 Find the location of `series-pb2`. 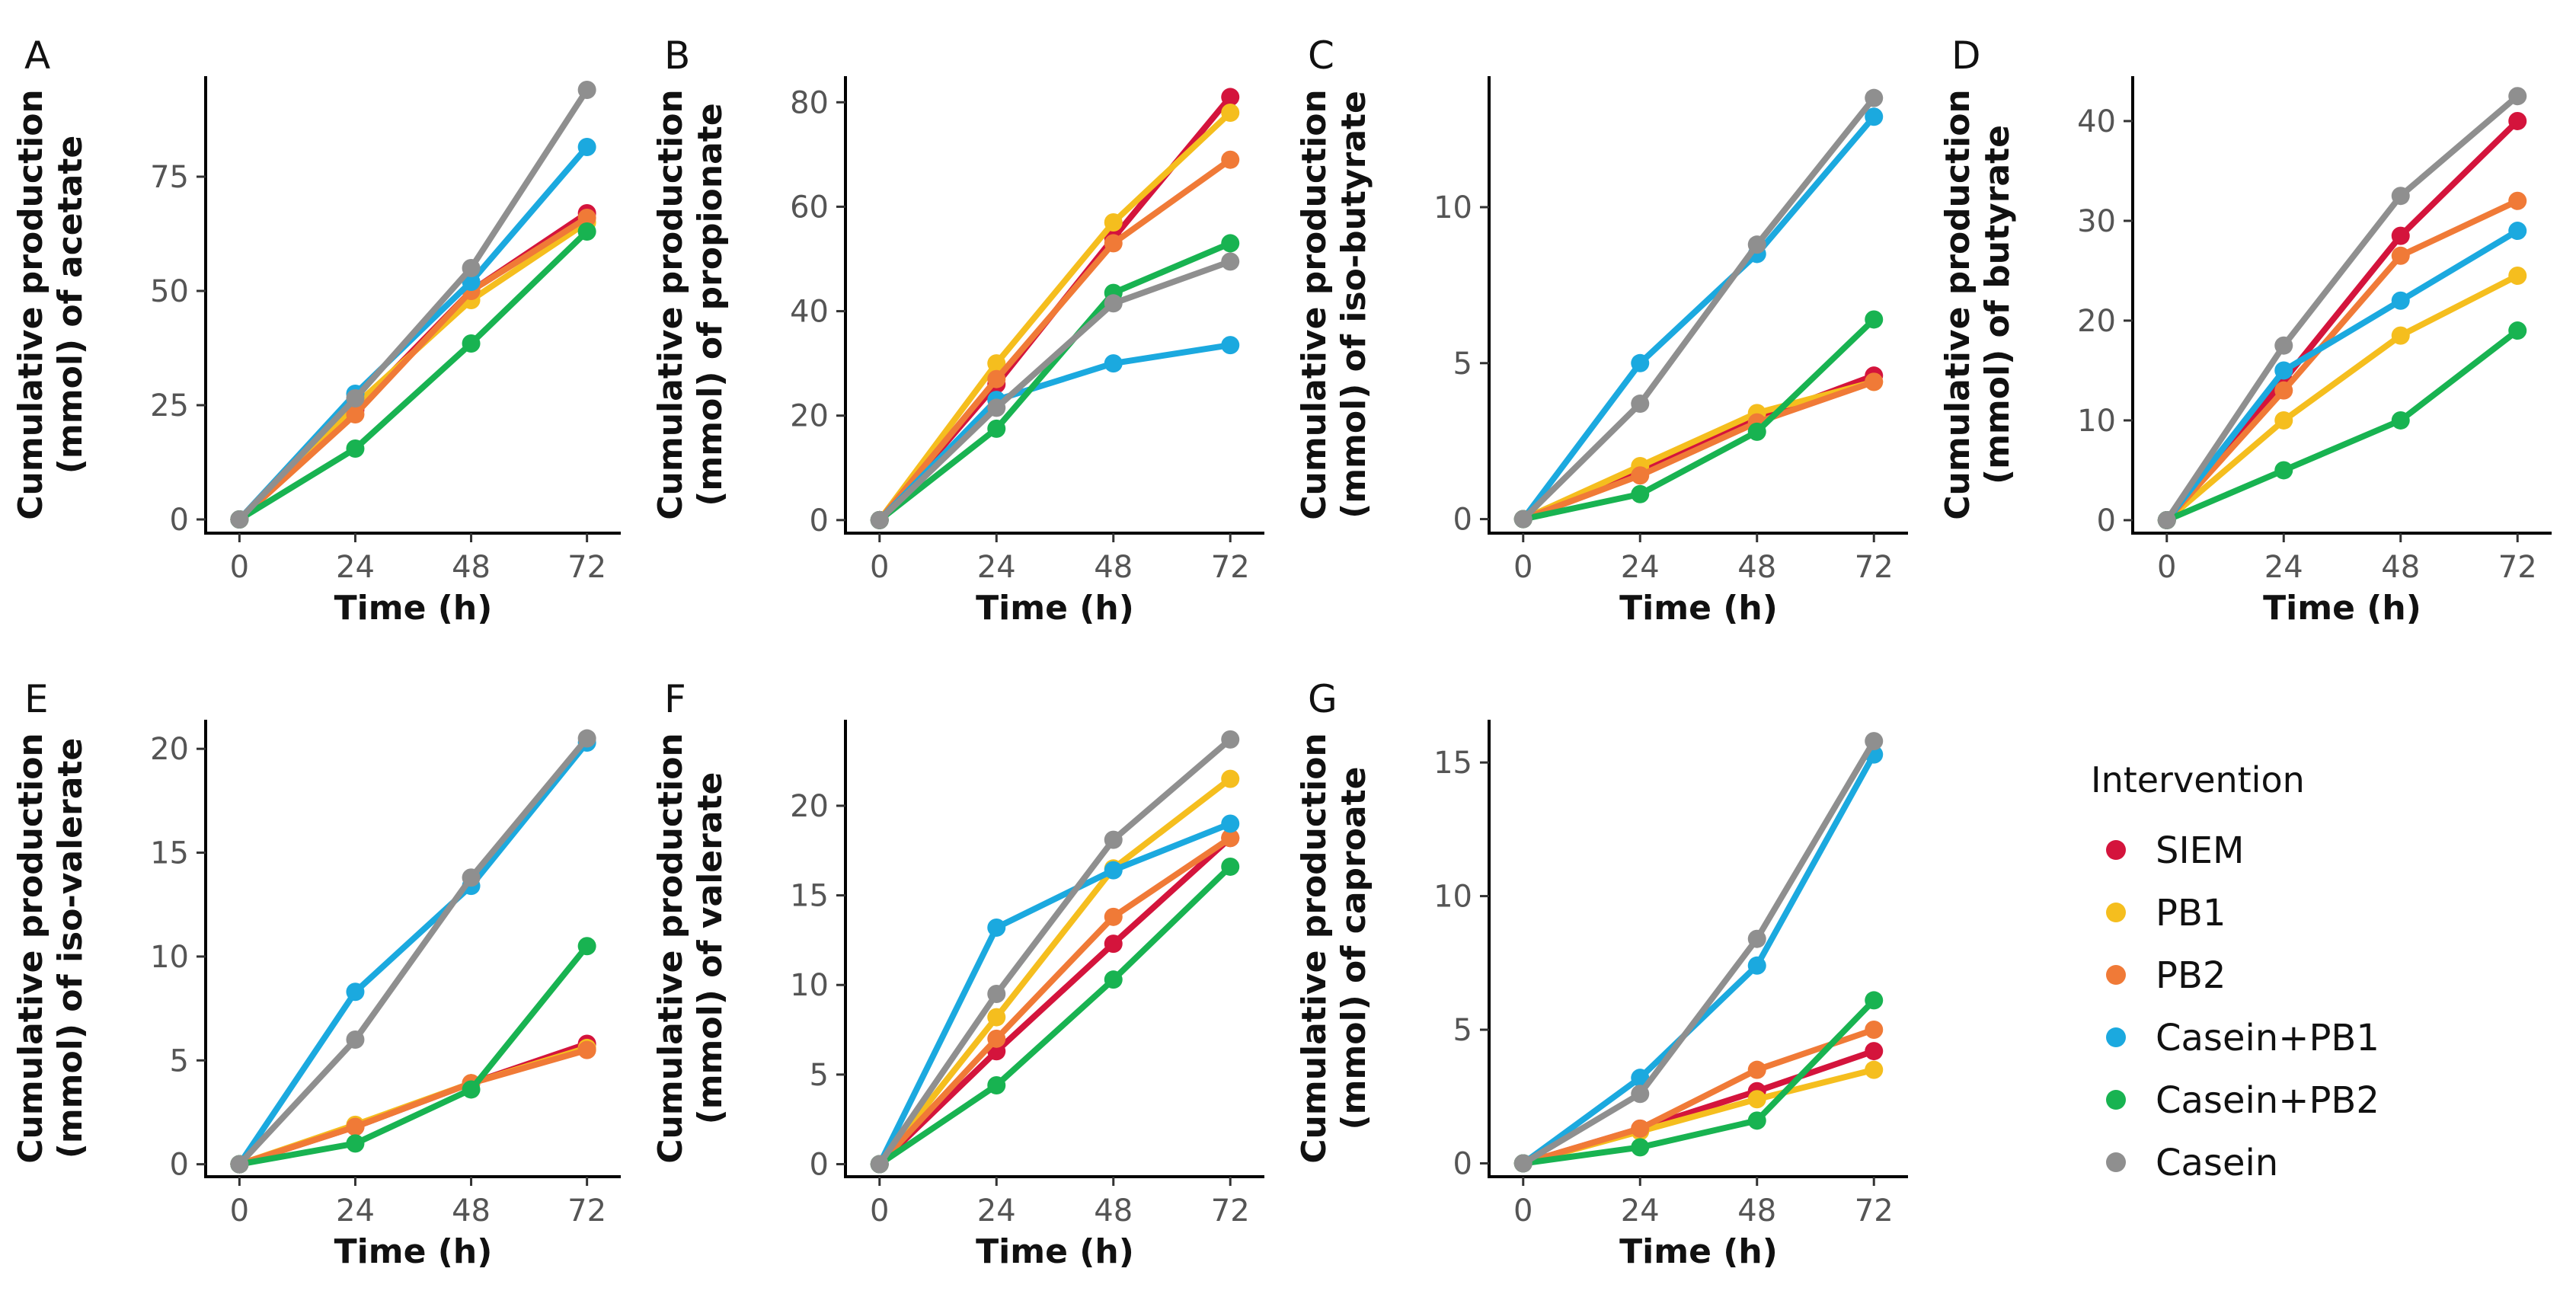

series-pb2 is located at coordinates (1698, 1097).